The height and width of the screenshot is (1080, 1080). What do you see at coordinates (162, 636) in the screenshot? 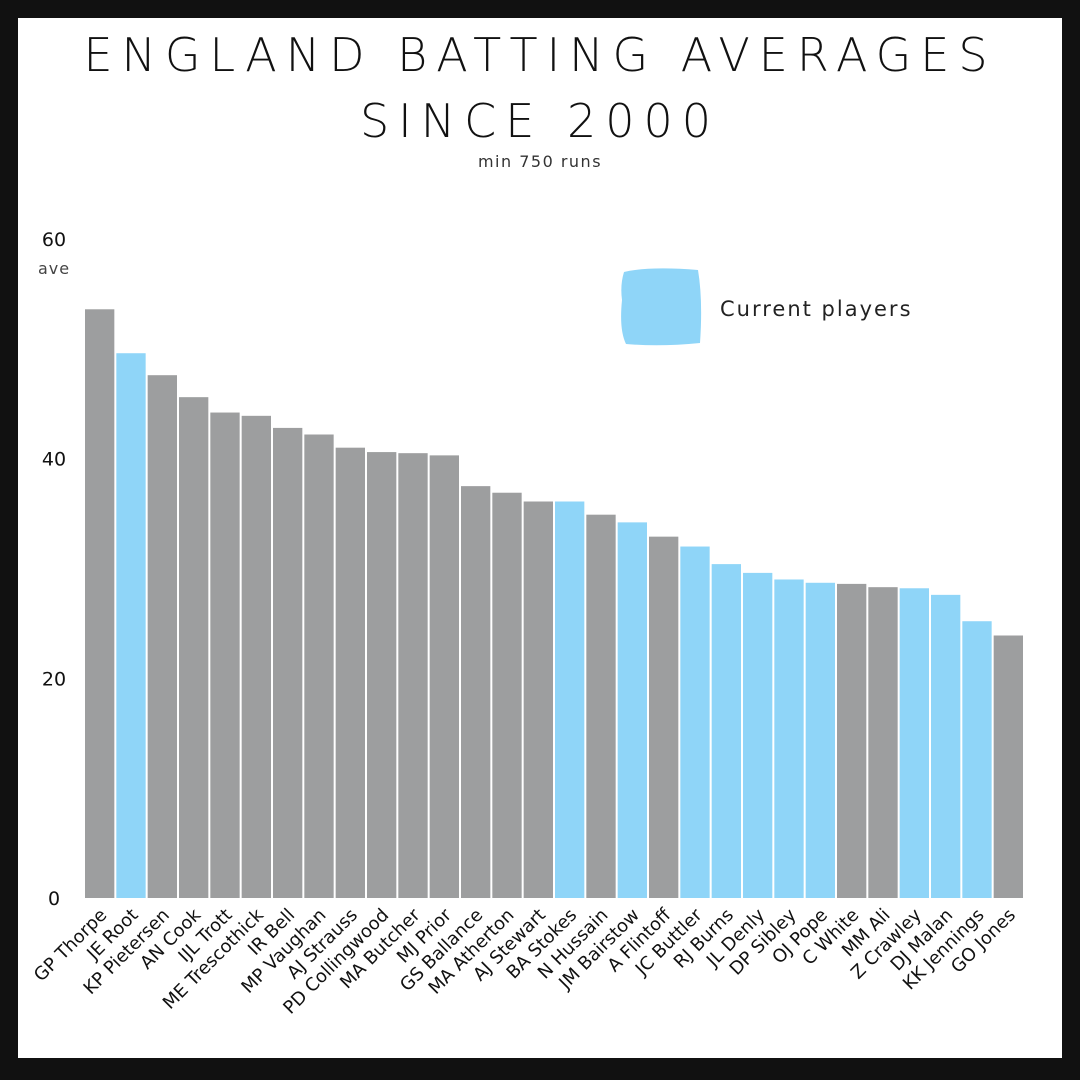
I see `bar-kp-pietersen` at bounding box center [162, 636].